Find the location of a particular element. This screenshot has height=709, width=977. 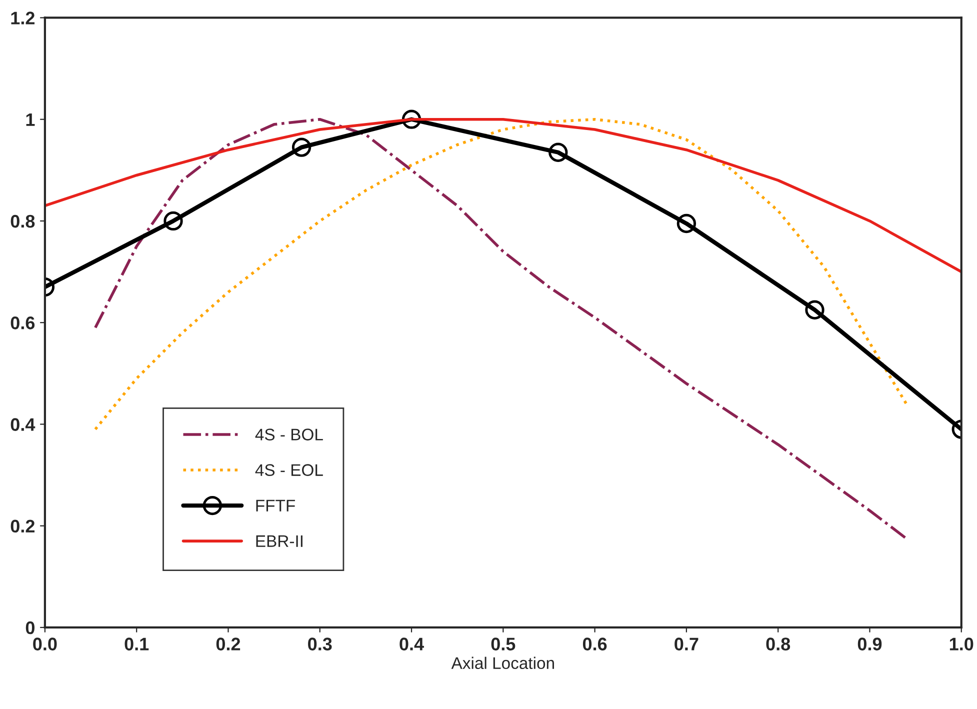

x-tick-label: 0.1 is located at coordinates (136, 644).